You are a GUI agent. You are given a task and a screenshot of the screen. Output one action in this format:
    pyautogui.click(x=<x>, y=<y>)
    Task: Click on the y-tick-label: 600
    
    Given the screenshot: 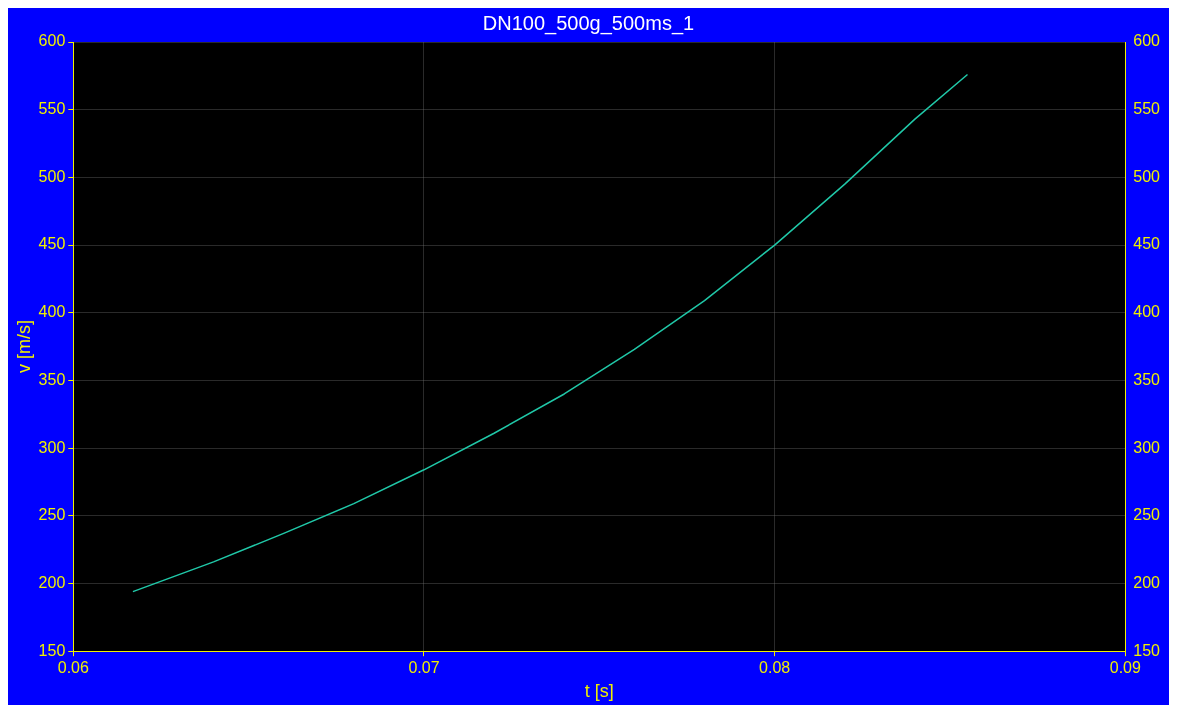 What is the action you would take?
    pyautogui.click(x=52, y=41)
    